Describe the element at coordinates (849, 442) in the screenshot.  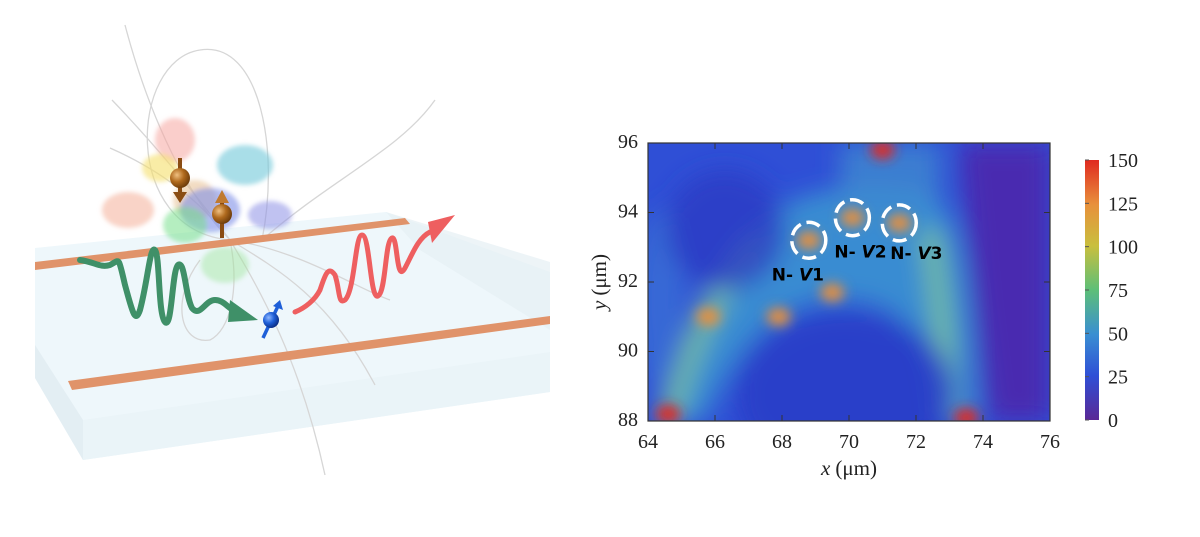
I see `x-tick-label: 70` at that location.